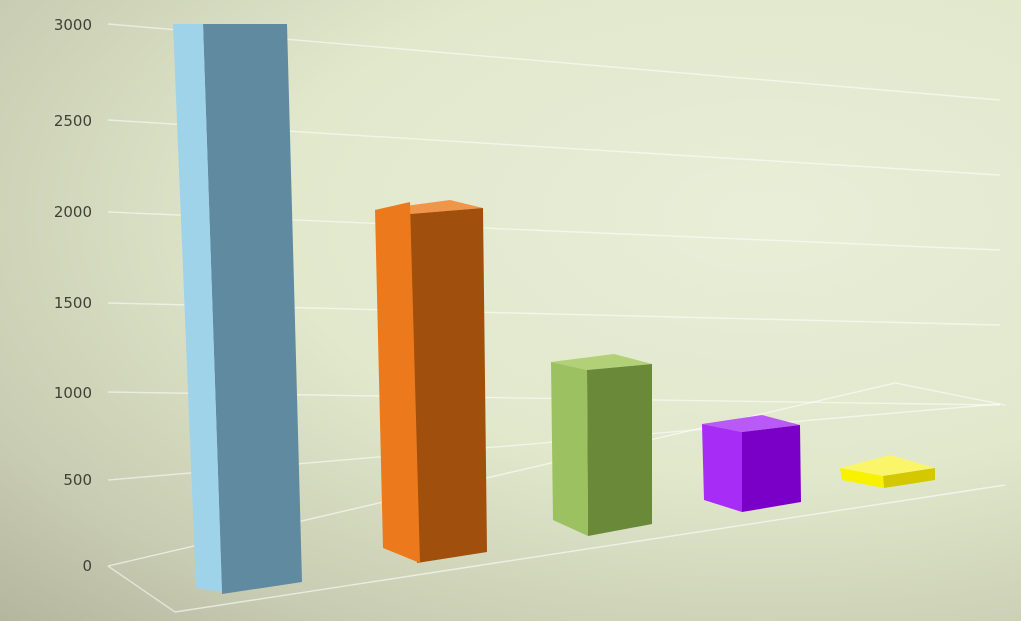 This screenshot has height=621, width=1021. Describe the element at coordinates (77, 480) in the screenshot. I see `y-tick-label: 500` at that location.